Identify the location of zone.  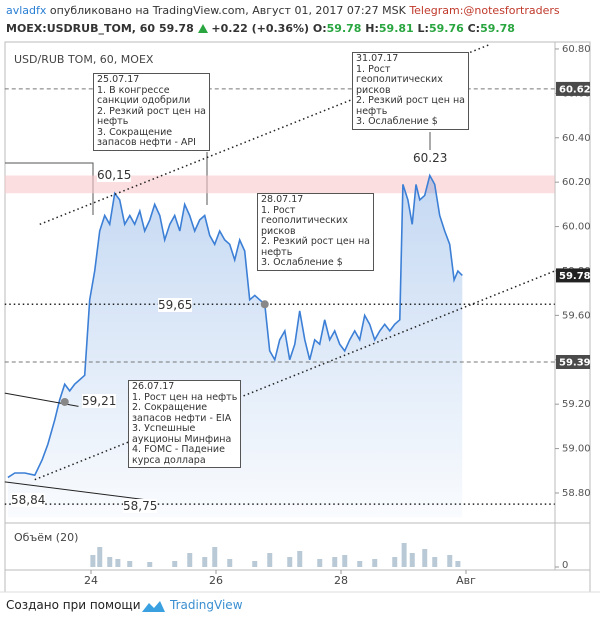
(279, 184).